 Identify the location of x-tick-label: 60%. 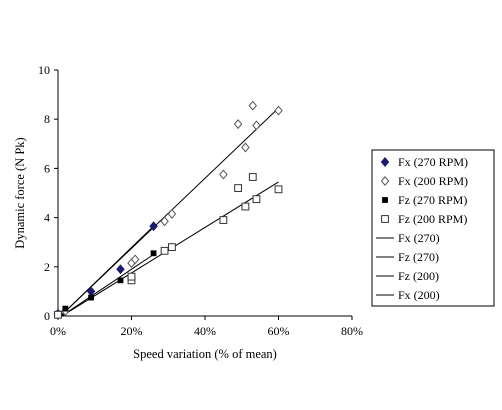
(279, 331).